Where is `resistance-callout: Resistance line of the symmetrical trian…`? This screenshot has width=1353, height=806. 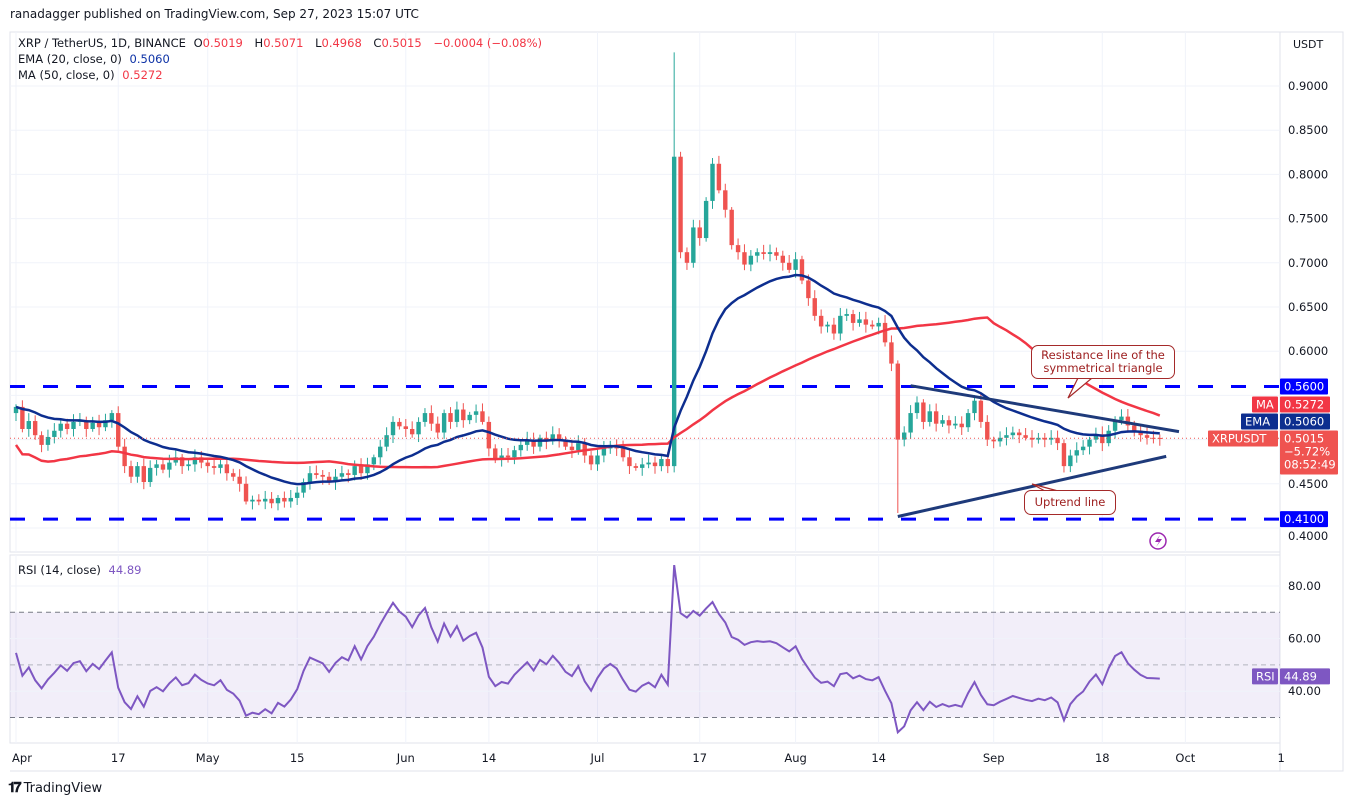 resistance-callout: Resistance line of the symmetrical trian… is located at coordinates (1103, 362).